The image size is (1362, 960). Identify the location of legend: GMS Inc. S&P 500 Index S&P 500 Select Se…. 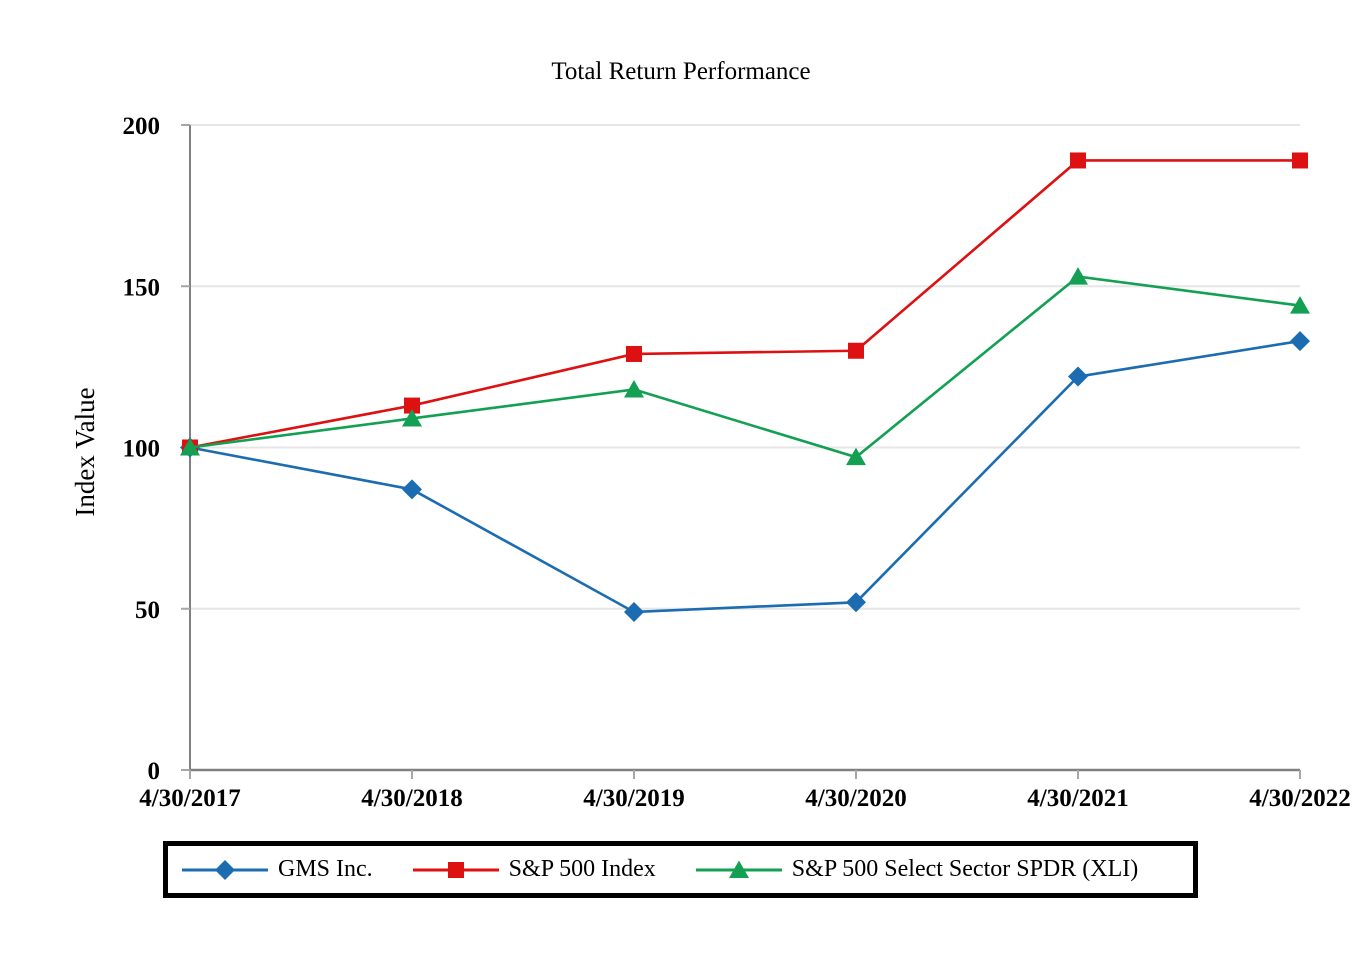
(680, 869).